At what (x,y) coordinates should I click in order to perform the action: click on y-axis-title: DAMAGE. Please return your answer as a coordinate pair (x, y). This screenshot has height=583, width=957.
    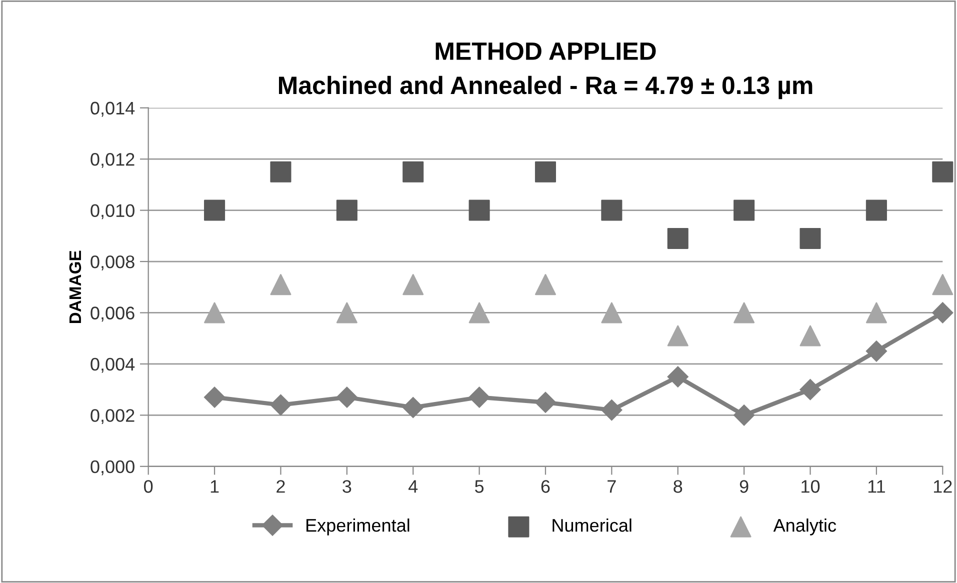
    Looking at the image, I should click on (75, 287).